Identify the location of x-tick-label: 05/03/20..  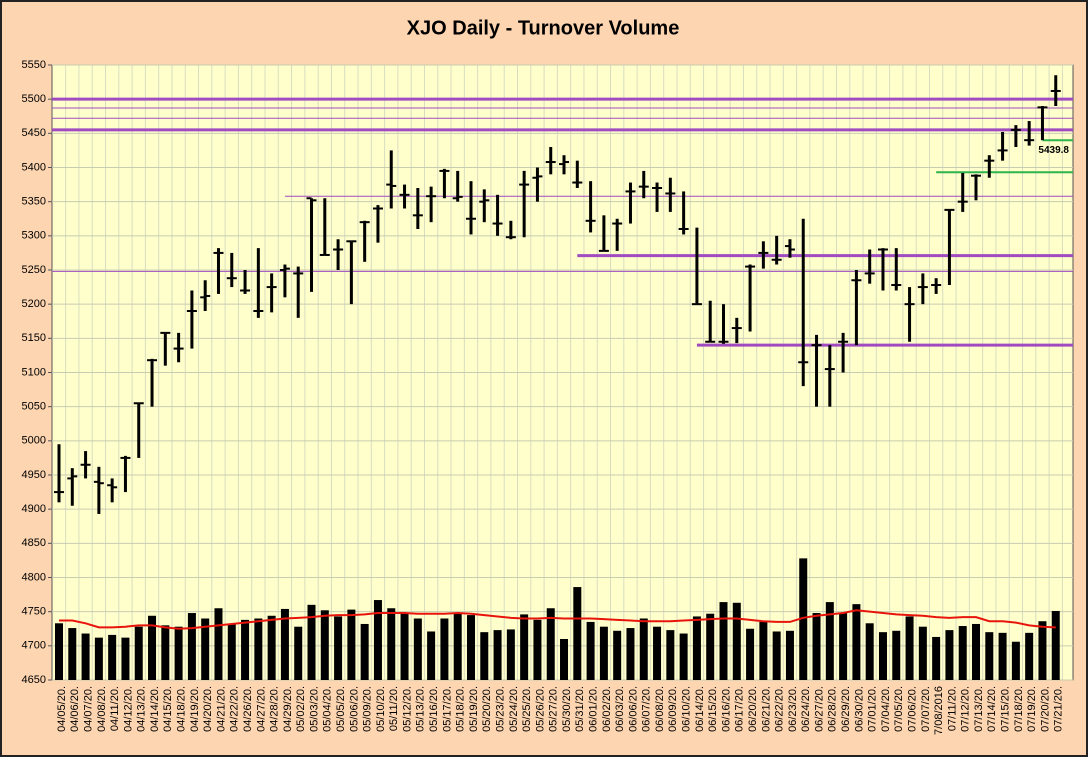
(314, 709).